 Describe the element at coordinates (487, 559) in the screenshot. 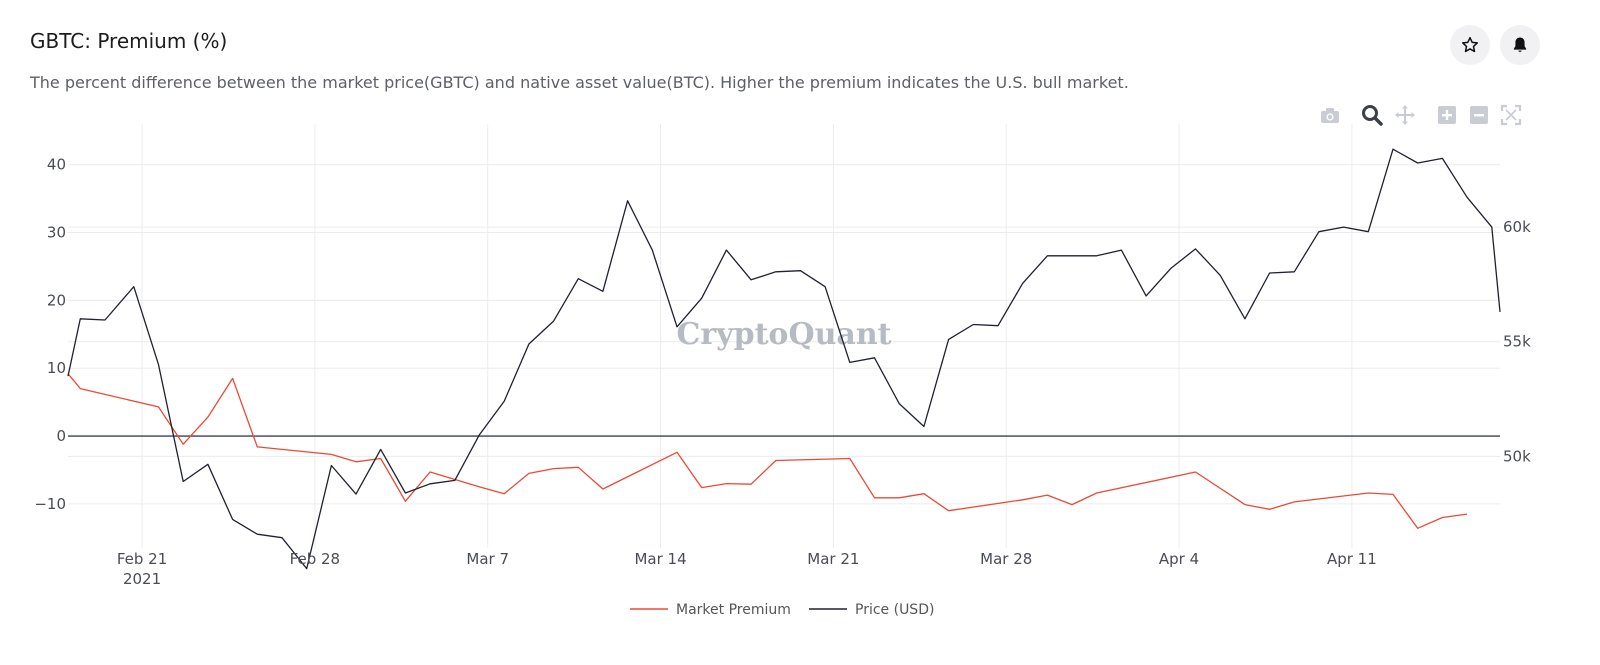

I see `x-tick-label: Mar 7` at that location.